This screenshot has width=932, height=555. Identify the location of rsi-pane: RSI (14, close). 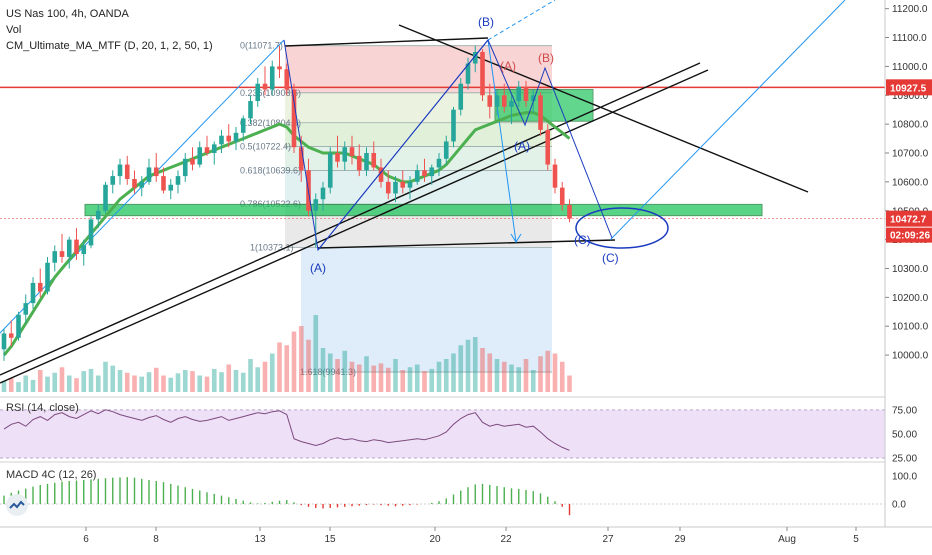
(442, 427).